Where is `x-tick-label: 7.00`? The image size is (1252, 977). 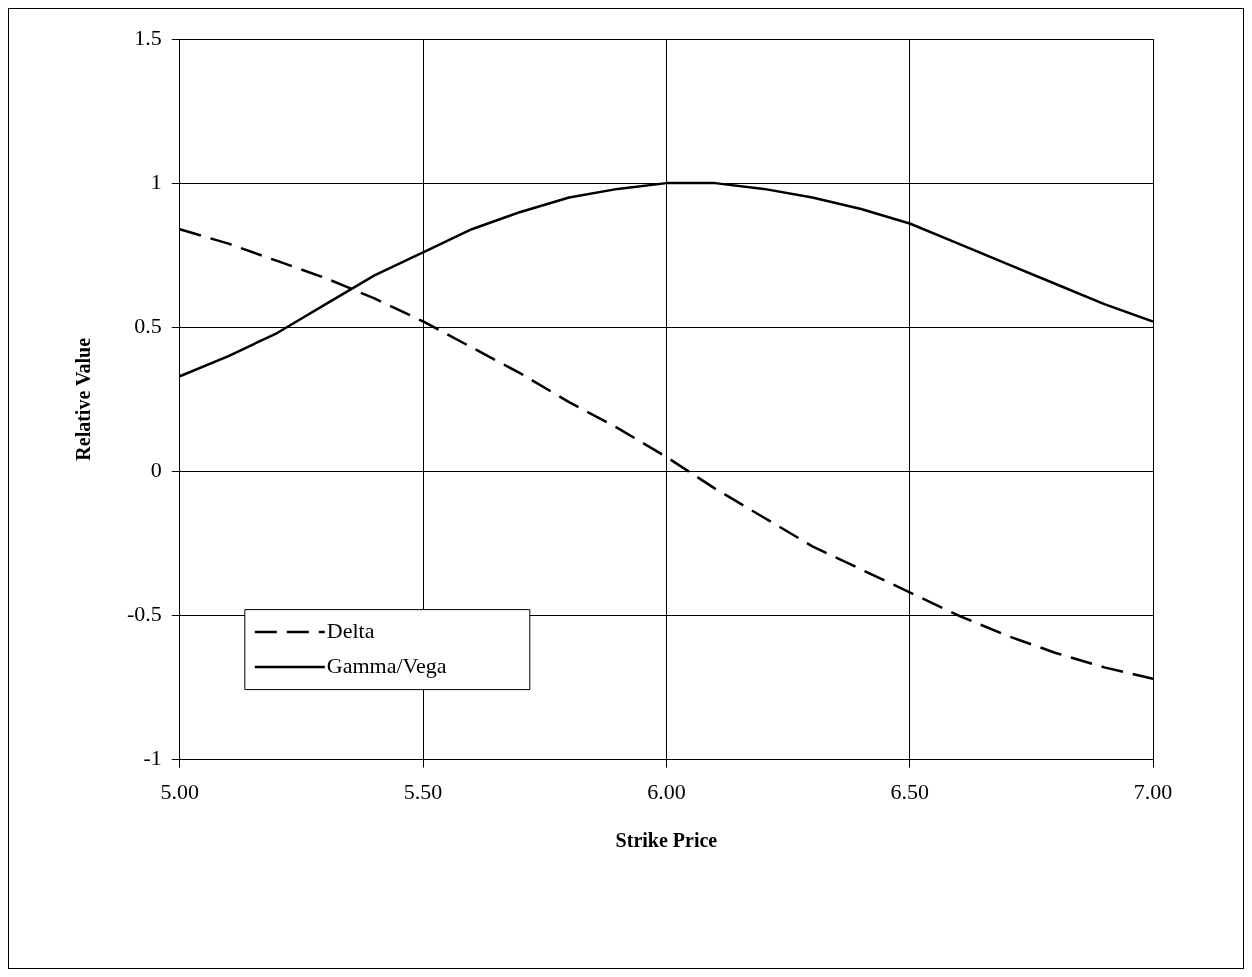
x-tick-label: 7.00 is located at coordinates (1153, 791).